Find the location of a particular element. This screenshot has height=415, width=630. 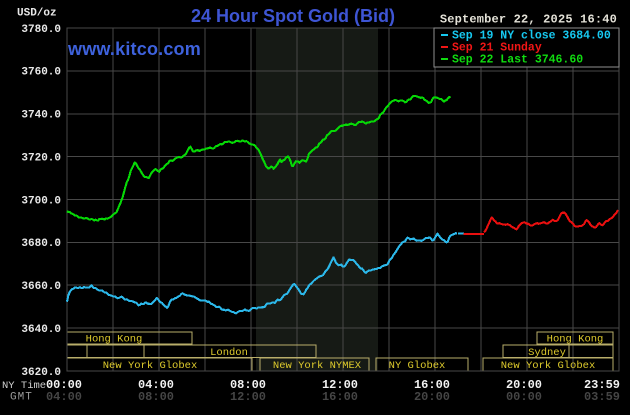

svg-text: London is located at coordinates (229, 353).